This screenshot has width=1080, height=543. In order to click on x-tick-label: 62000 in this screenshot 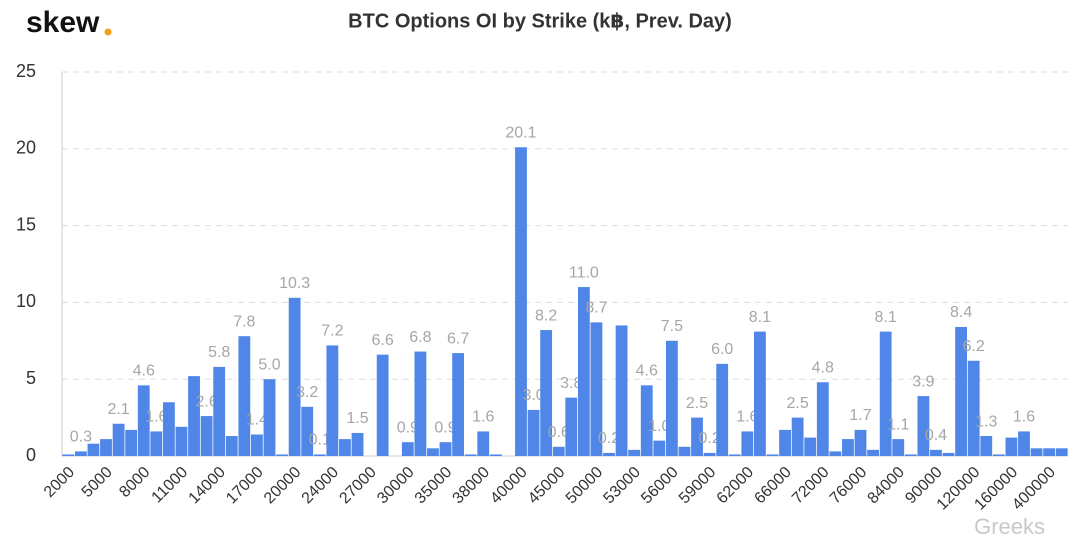, I will do `click(736, 486)`.